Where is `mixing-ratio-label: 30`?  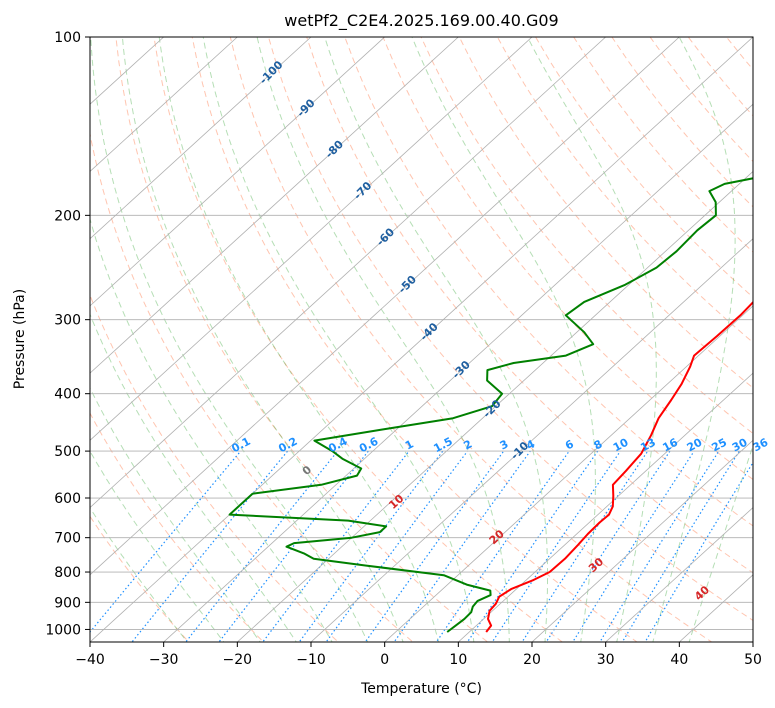 mixing-ratio-label: 30 is located at coordinates (740, 445).